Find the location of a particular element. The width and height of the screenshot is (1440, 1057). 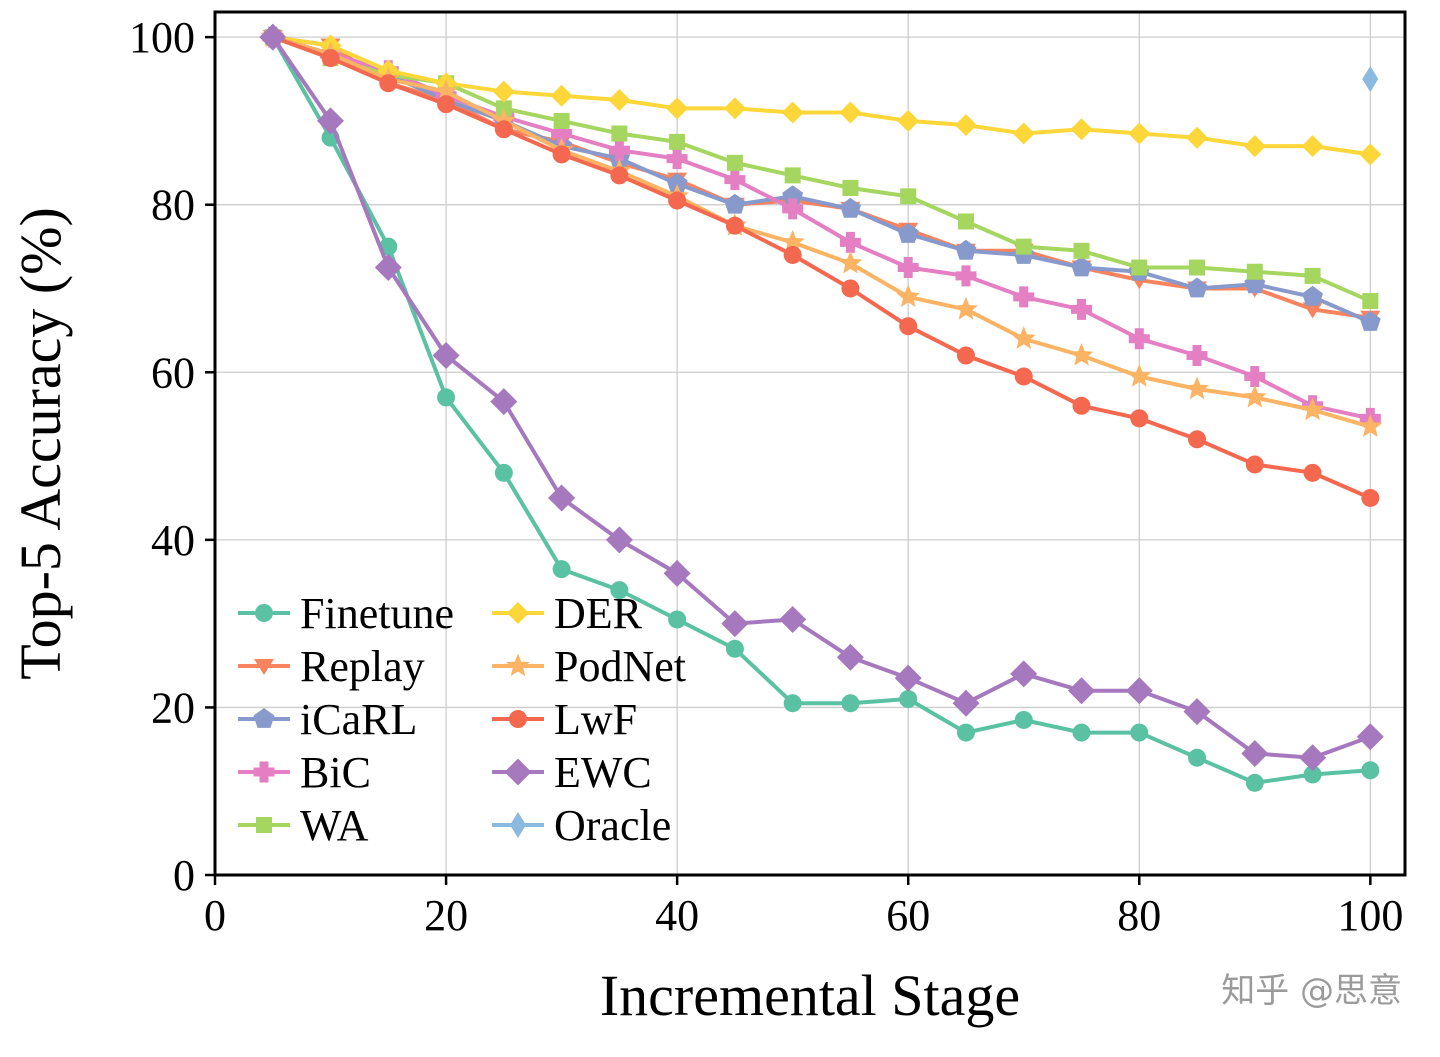

legend-label-LwF: LwF is located at coordinates (595, 719).